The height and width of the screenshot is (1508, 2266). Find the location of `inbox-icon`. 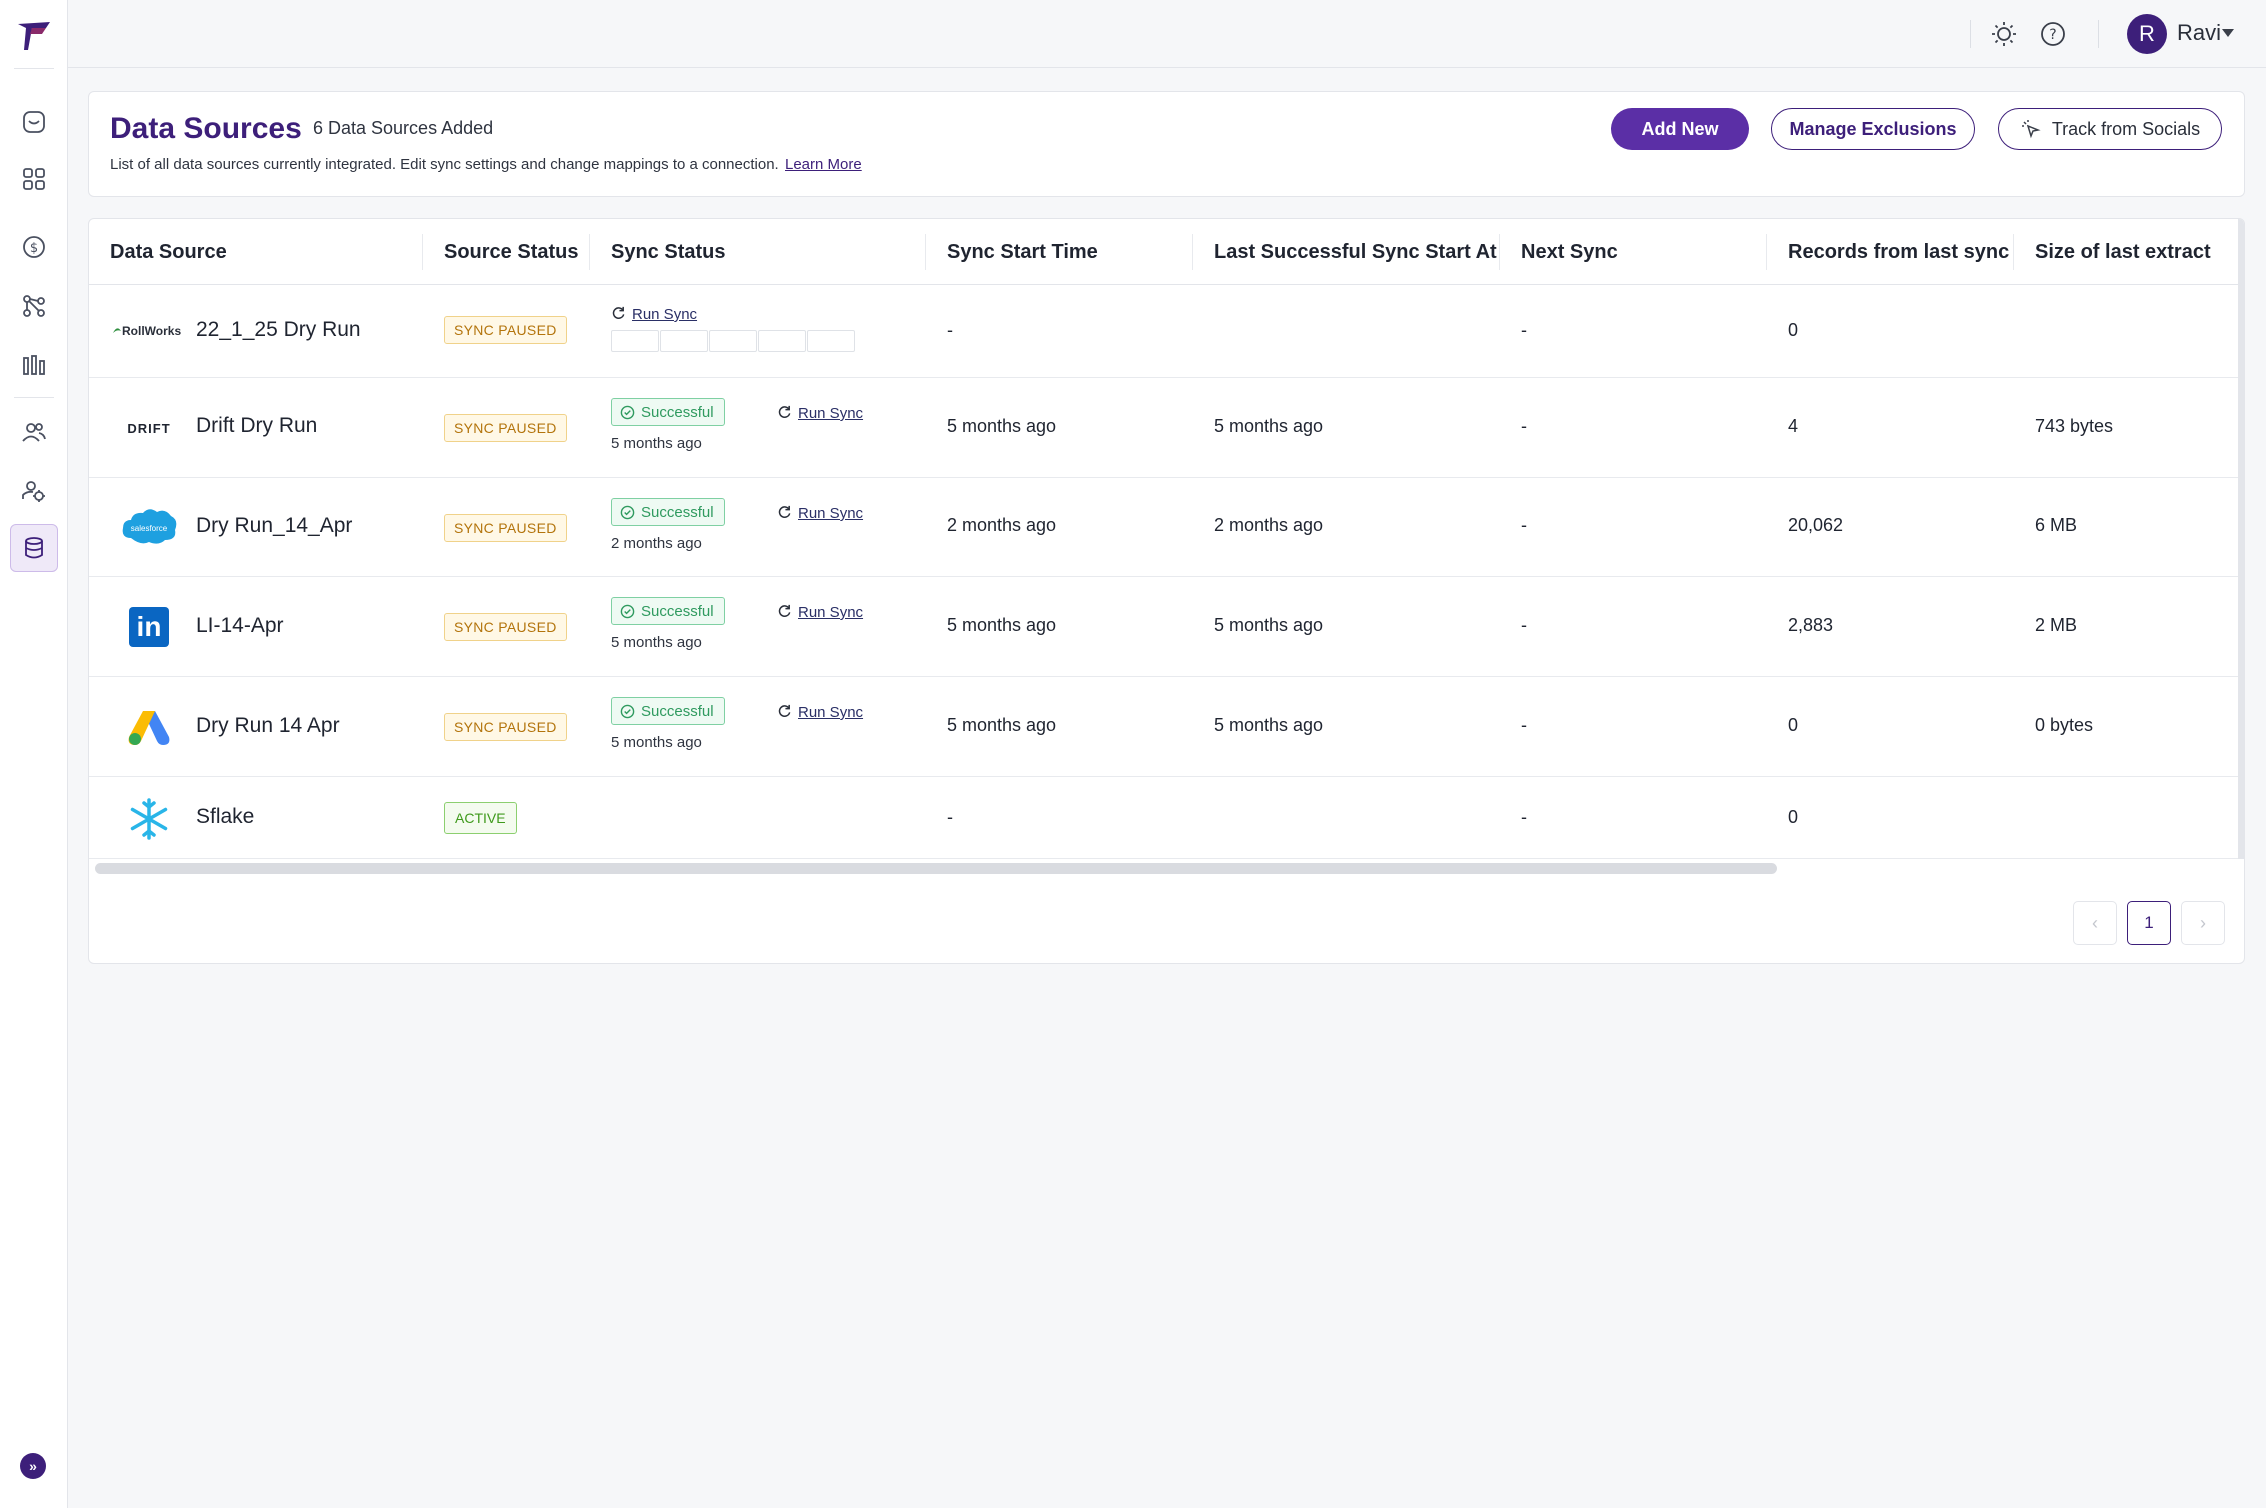

inbox-icon is located at coordinates (34, 122).